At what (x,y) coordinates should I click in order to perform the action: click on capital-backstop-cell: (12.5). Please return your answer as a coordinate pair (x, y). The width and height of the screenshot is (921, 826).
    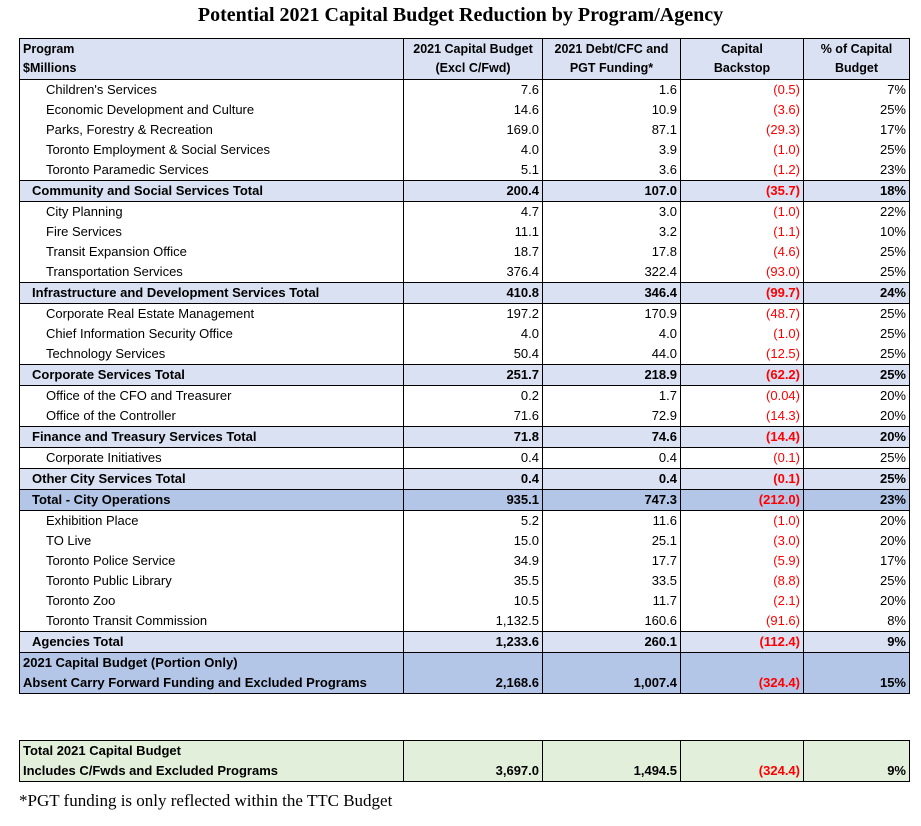
    Looking at the image, I should click on (742, 354).